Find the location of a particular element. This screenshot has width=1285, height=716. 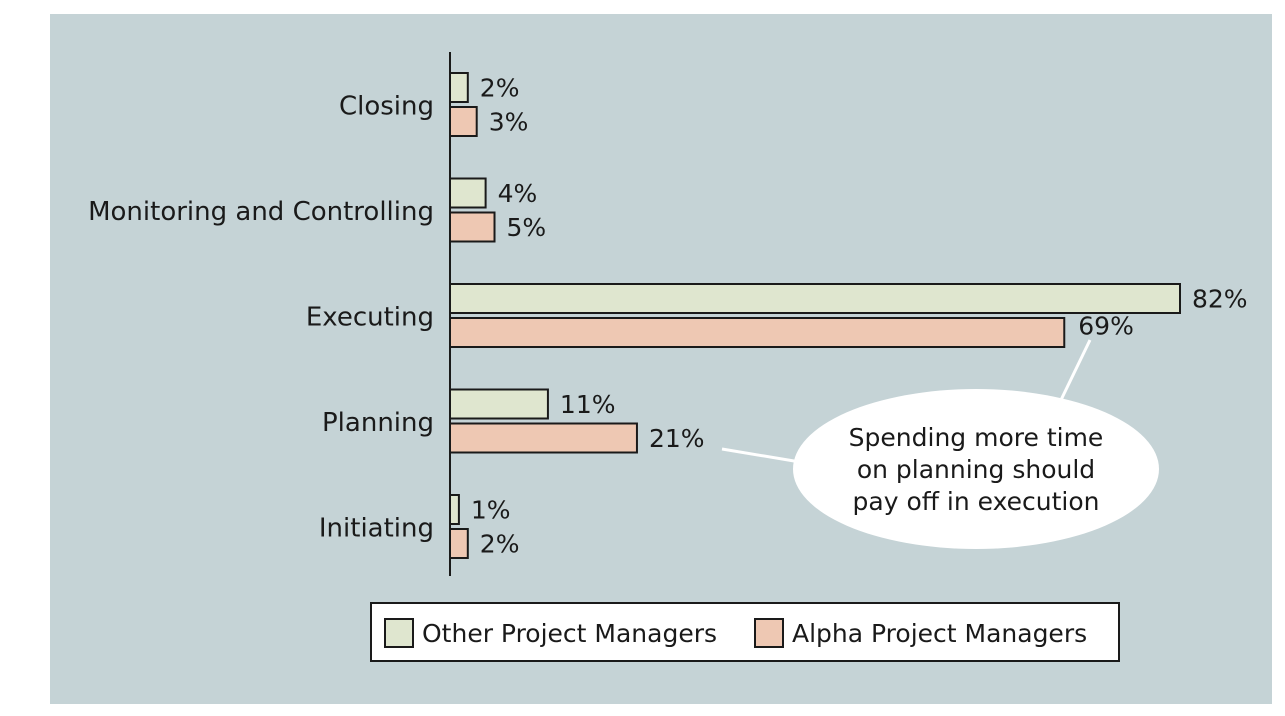

bar-executing-alpha is located at coordinates (757, 332).